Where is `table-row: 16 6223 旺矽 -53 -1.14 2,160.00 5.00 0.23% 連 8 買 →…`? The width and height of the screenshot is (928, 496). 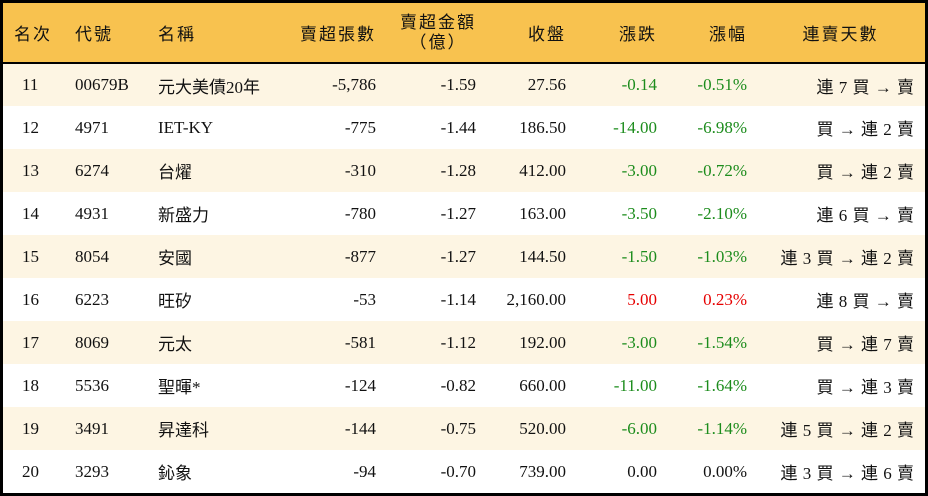 table-row: 16 6223 旺矽 -53 -1.14 2,160.00 5.00 0.23% 連 8 買 →… is located at coordinates (464, 299).